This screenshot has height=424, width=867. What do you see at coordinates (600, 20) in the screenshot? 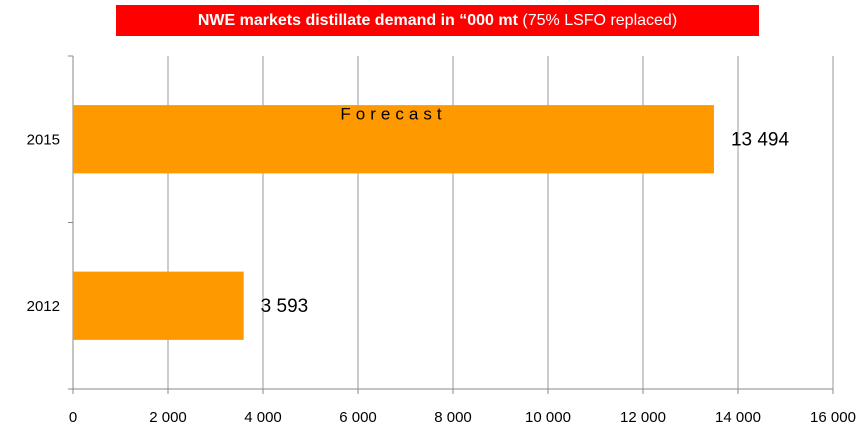
I see `chart-title-note: (75% LSFO replaced)` at bounding box center [600, 20].